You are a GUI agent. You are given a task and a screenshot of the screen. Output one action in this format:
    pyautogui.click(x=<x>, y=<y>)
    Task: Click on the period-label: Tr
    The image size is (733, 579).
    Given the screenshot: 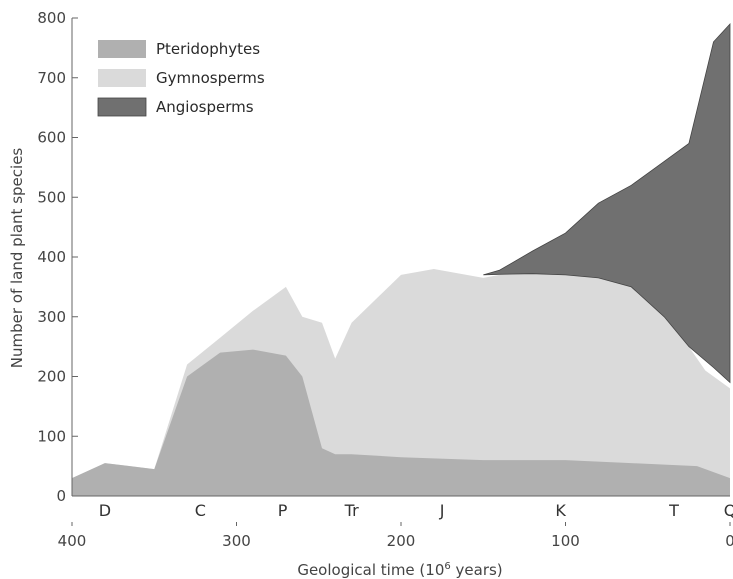 What is the action you would take?
    pyautogui.click(x=351, y=510)
    